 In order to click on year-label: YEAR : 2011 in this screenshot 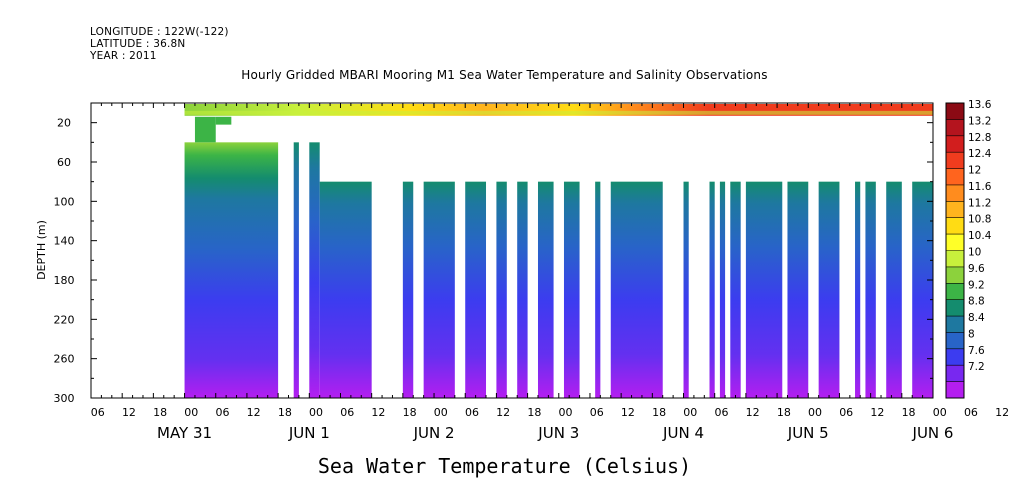, I will do `click(123, 56)`.